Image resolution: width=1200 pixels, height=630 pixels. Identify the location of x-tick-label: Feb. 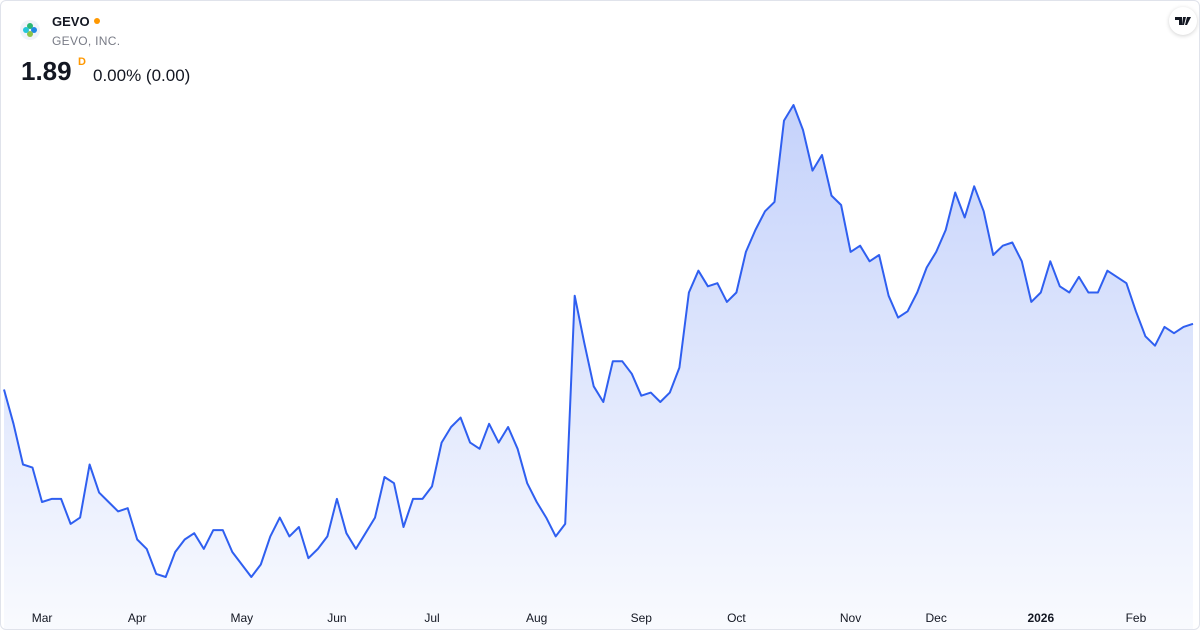
(1136, 618).